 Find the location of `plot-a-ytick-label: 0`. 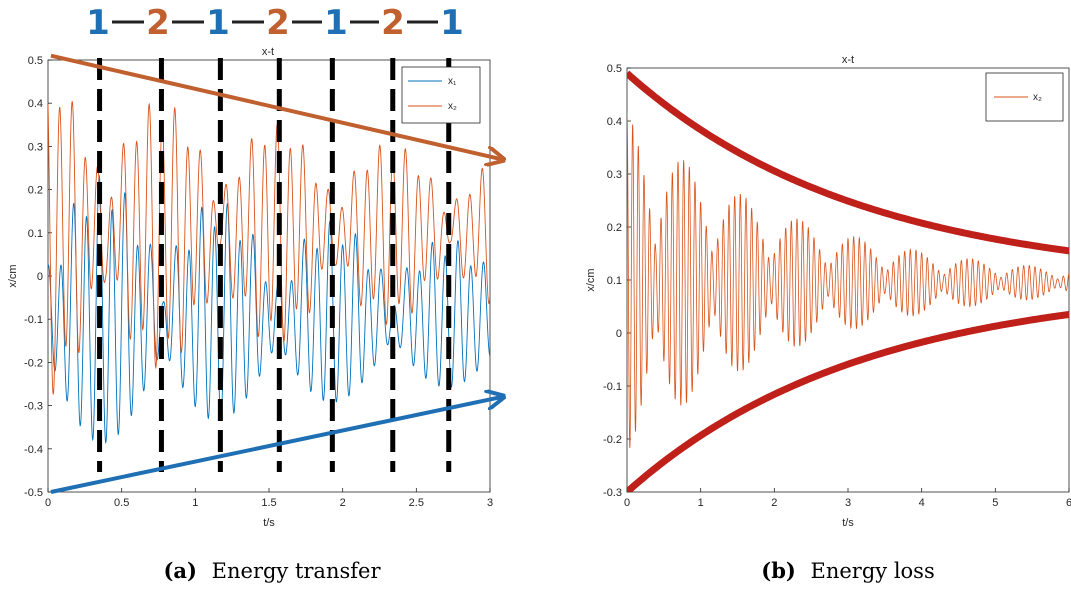

plot-a-ytick-label: 0 is located at coordinates (40, 277).